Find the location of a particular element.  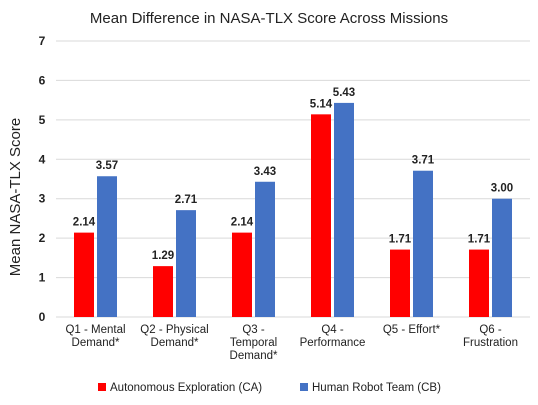

data-label: 1.29 is located at coordinates (163, 256).